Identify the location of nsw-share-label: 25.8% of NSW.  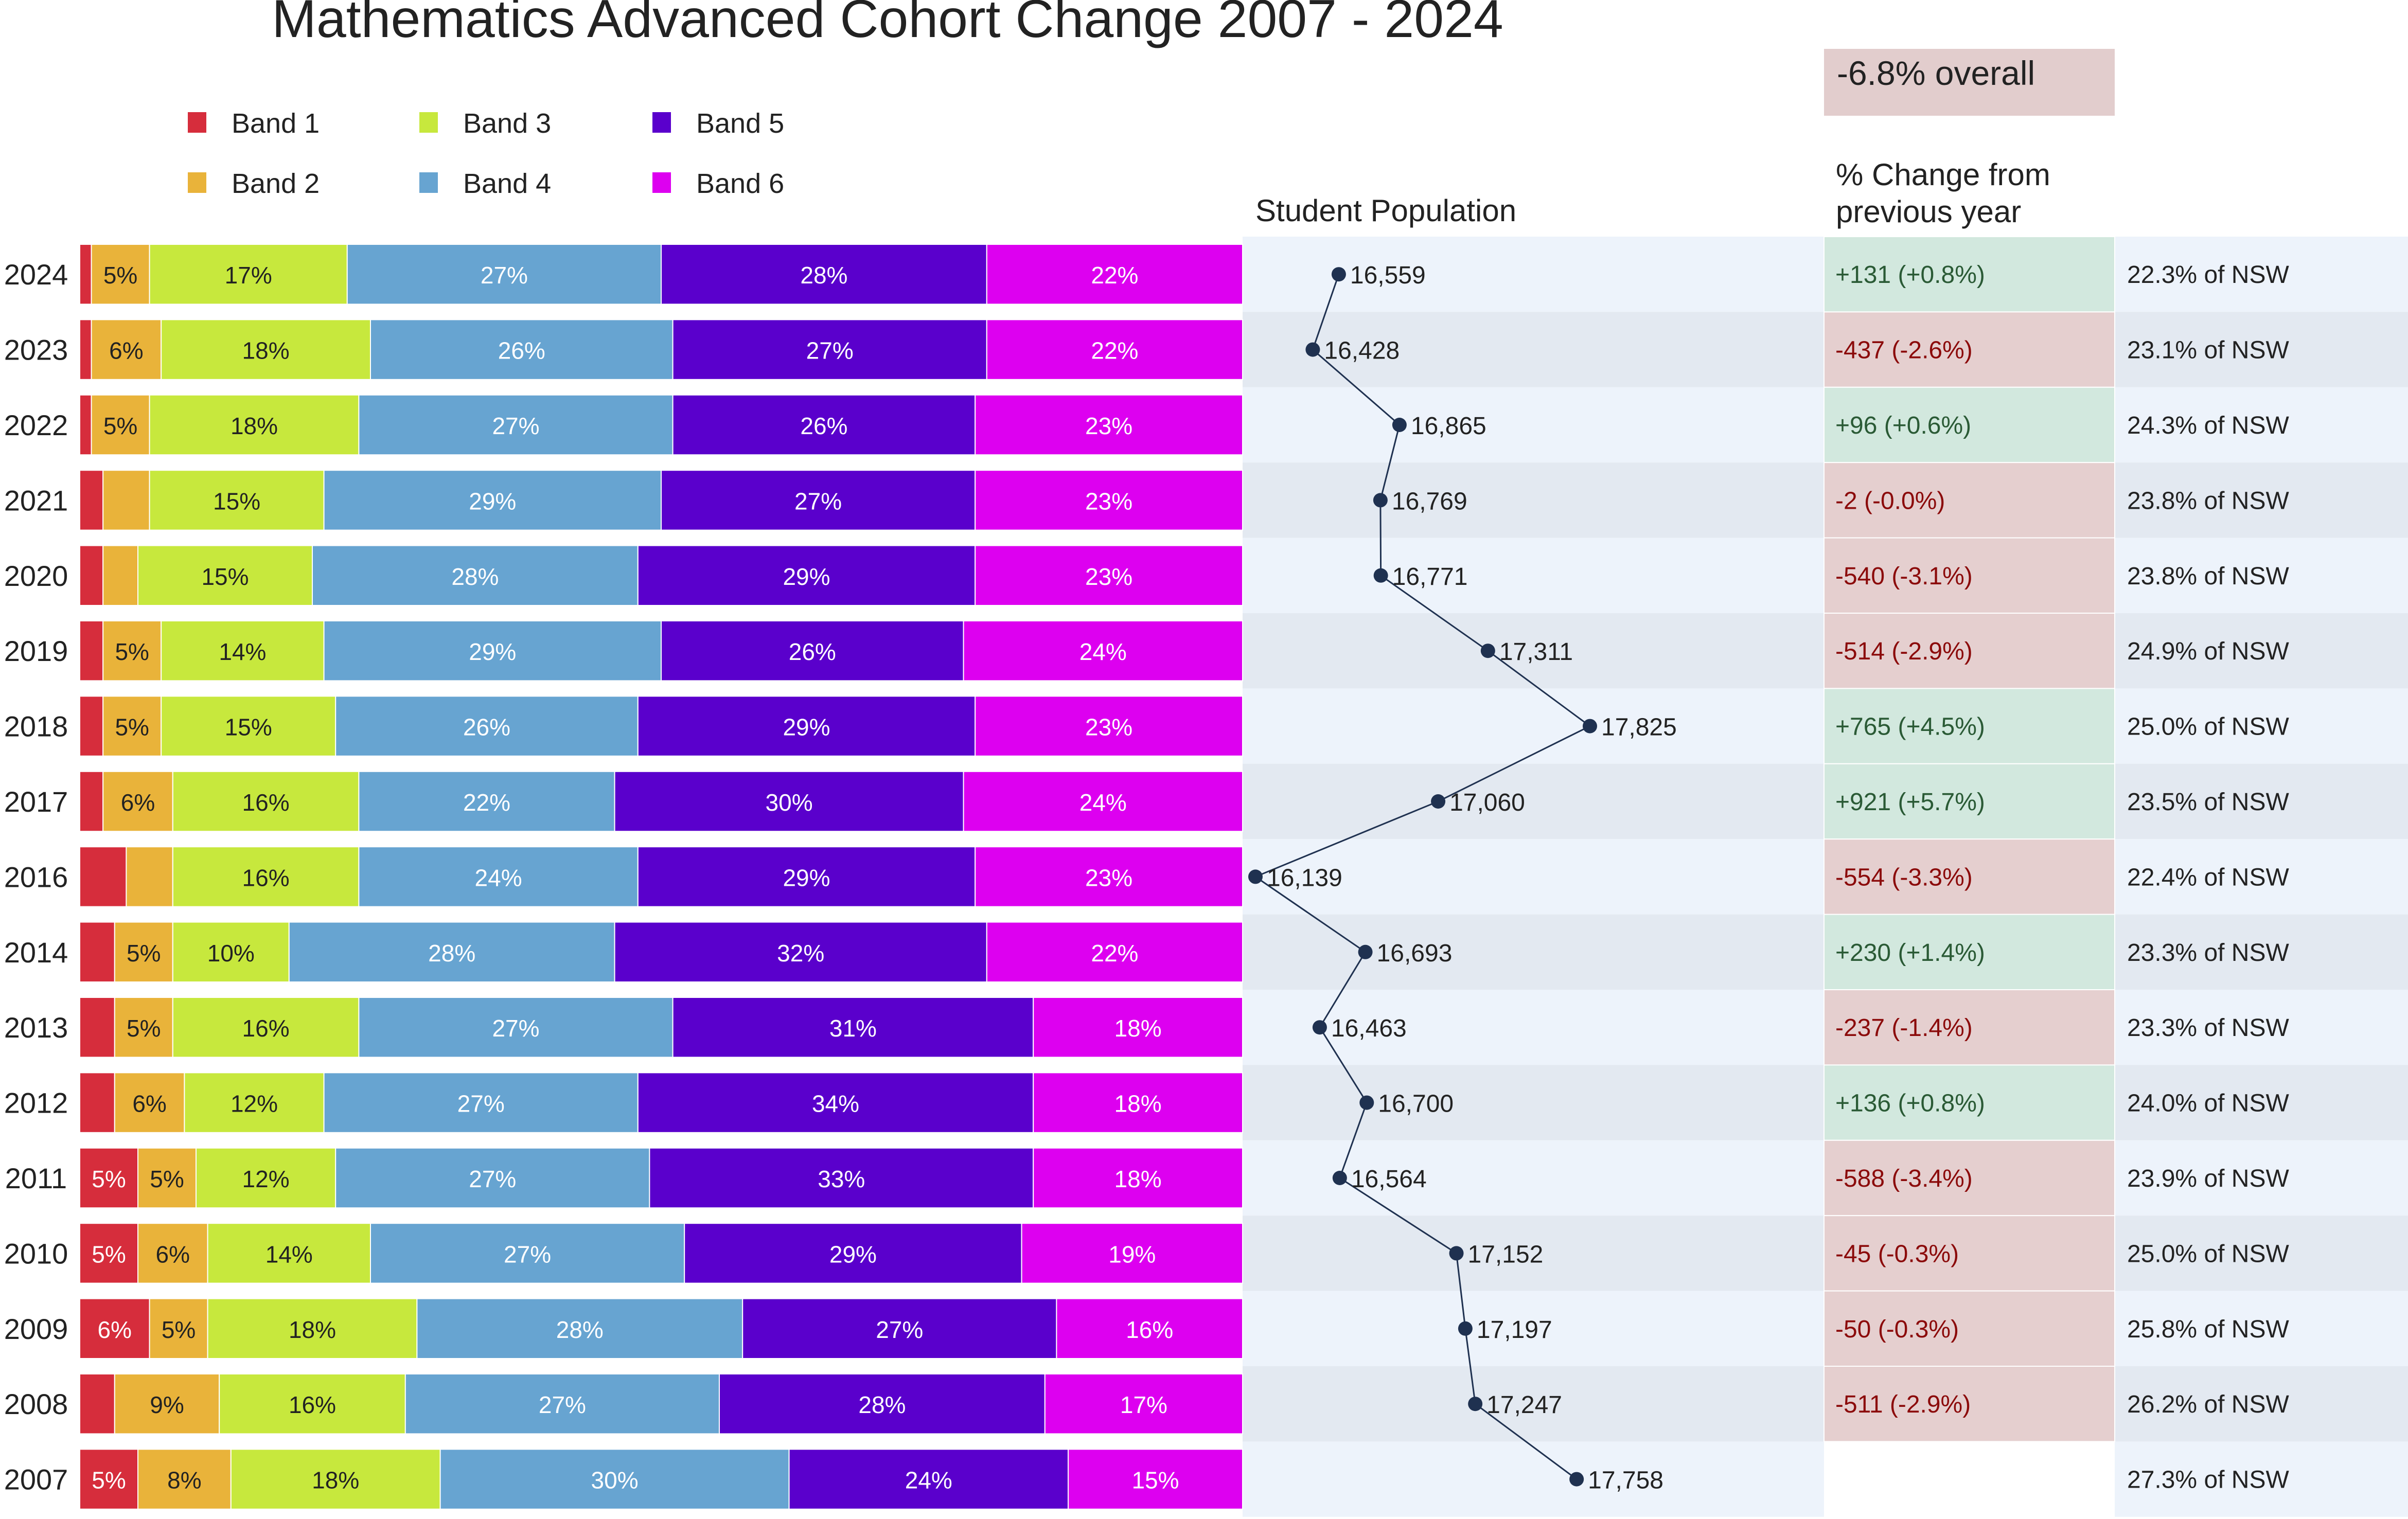
(2208, 1329).